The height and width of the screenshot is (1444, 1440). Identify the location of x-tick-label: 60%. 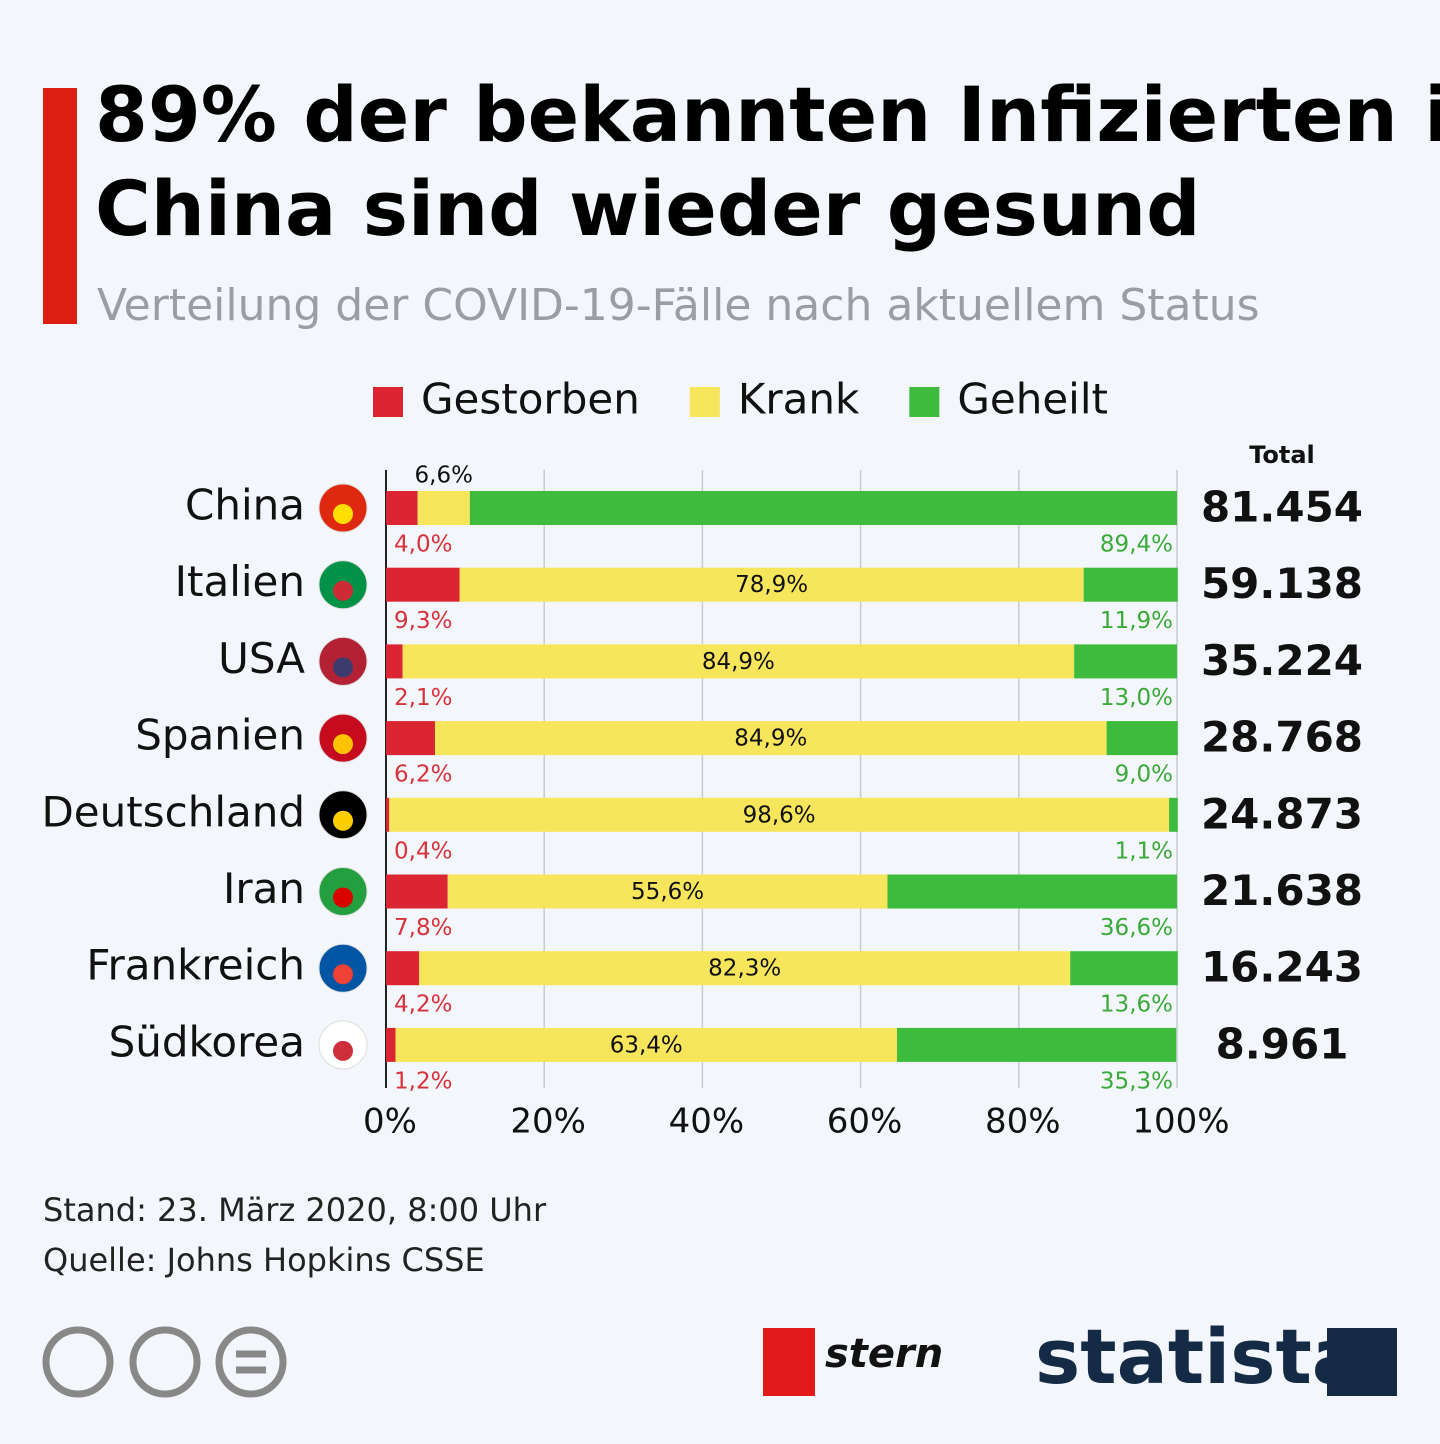
(865, 1122).